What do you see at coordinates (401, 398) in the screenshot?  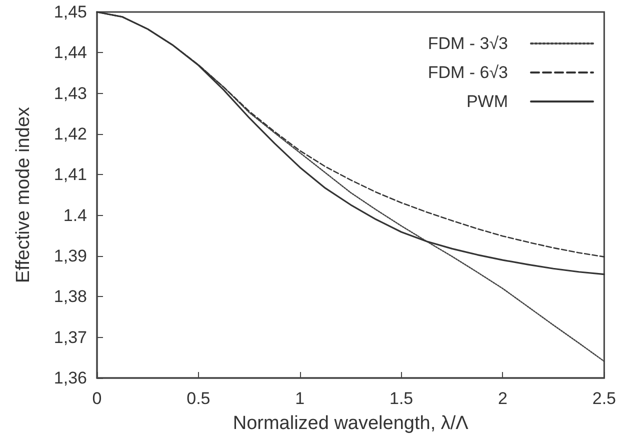 I see `x-tick-label: 1.5` at bounding box center [401, 398].